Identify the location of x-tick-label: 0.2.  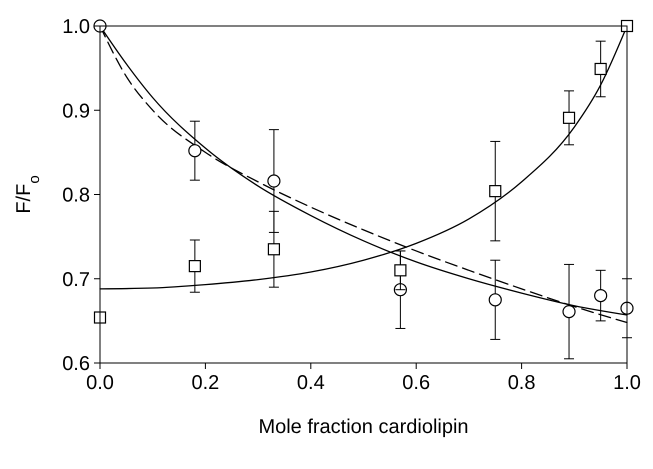
(205, 383).